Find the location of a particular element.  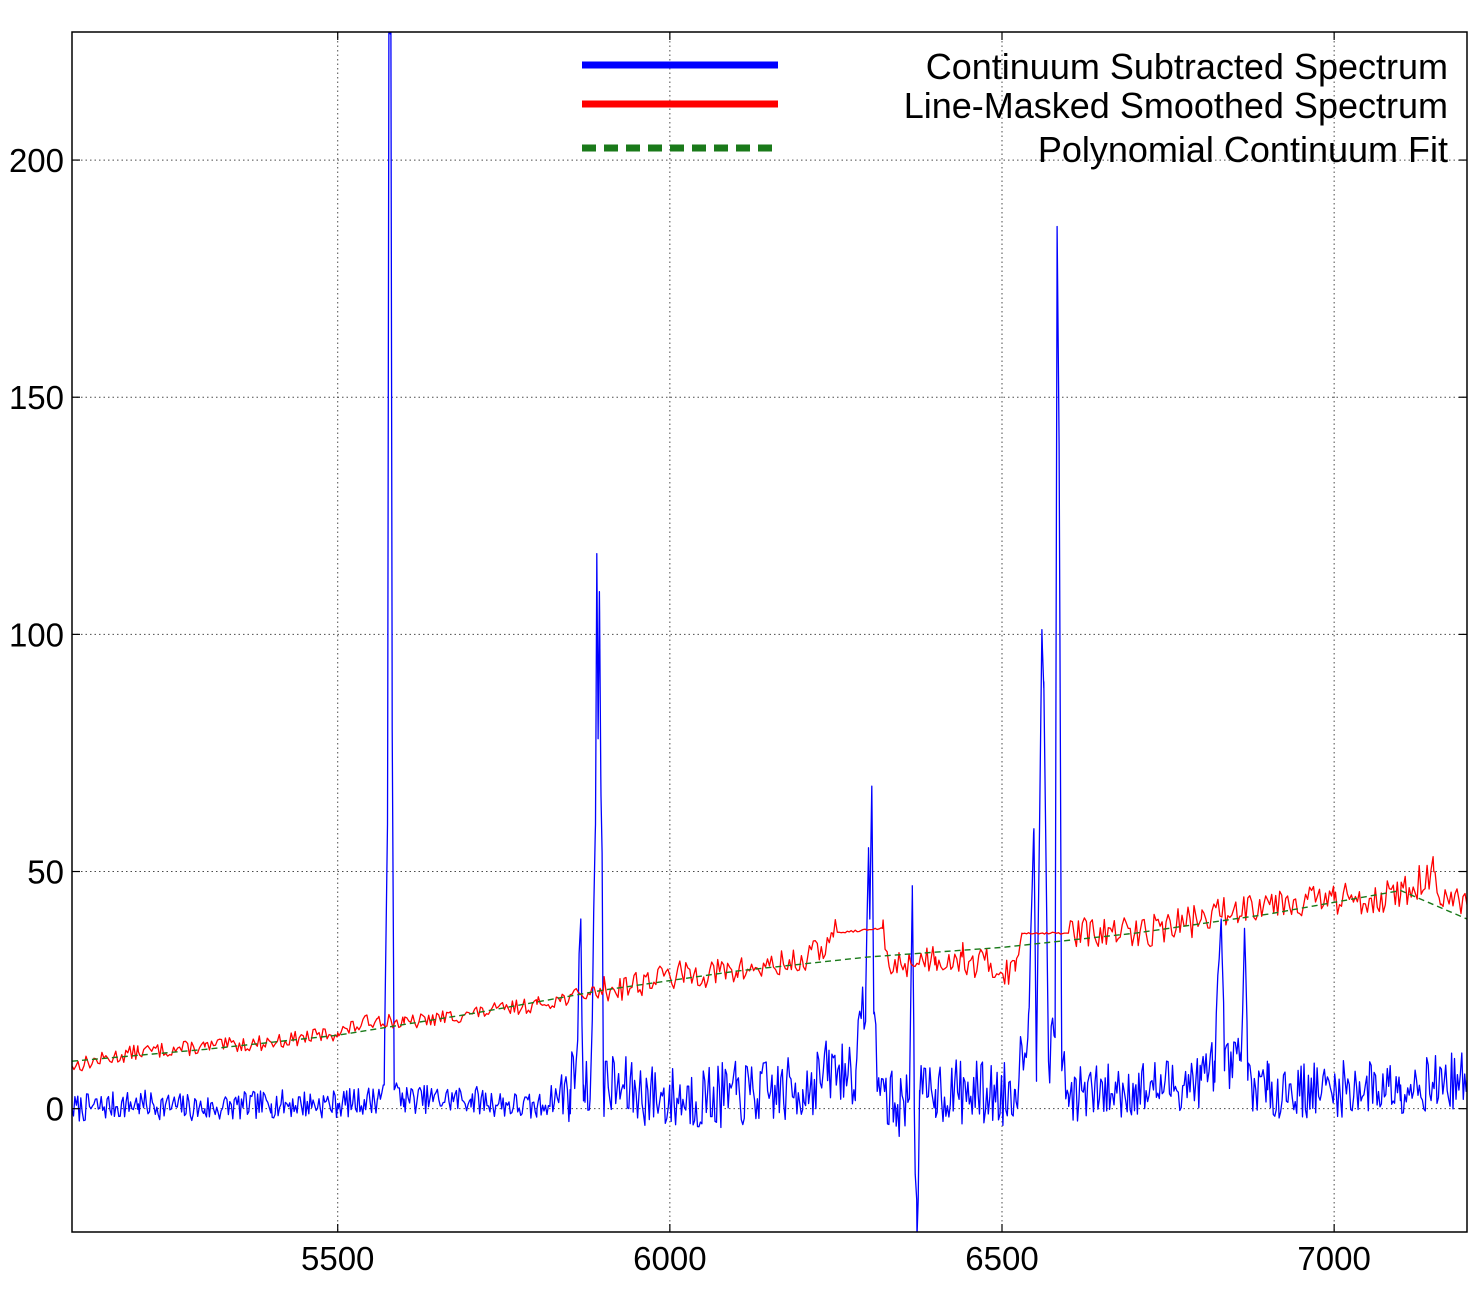

y-tick-label: 150 is located at coordinates (36, 397).